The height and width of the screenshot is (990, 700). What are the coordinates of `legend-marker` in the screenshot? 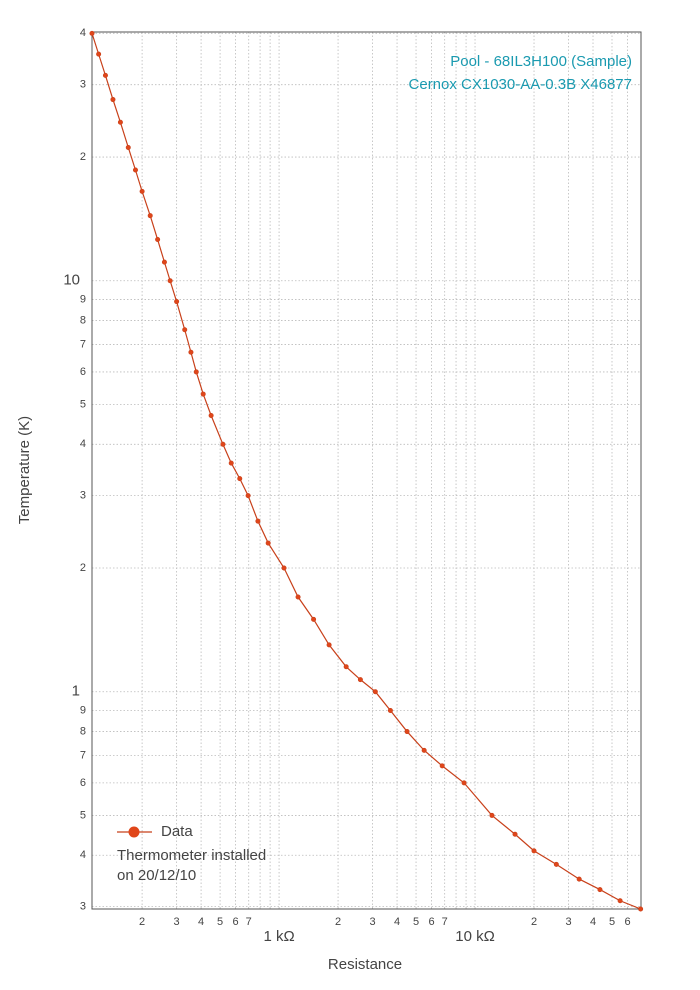 It's located at (134, 832).